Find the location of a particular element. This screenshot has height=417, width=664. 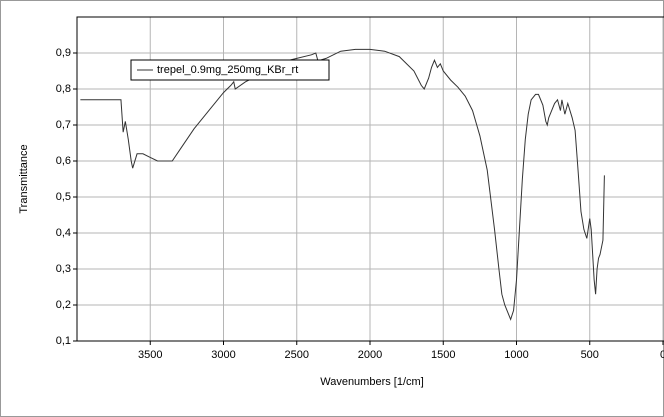

y-tick-label: 0,7 is located at coordinates (63, 125).